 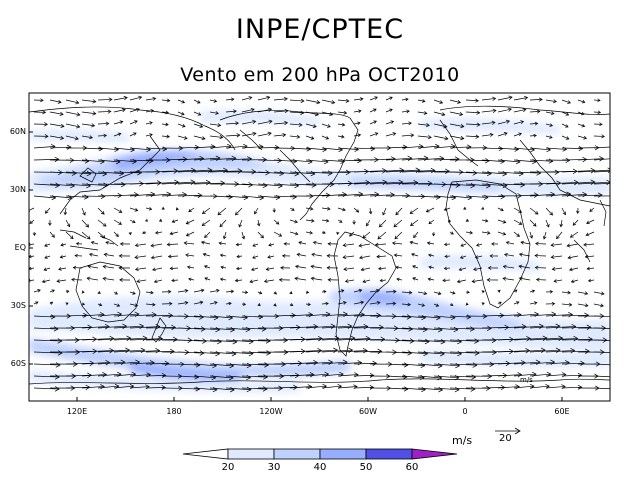 What do you see at coordinates (366, 467) in the screenshot?
I see `colorbar-tick-50: 50` at bounding box center [366, 467].